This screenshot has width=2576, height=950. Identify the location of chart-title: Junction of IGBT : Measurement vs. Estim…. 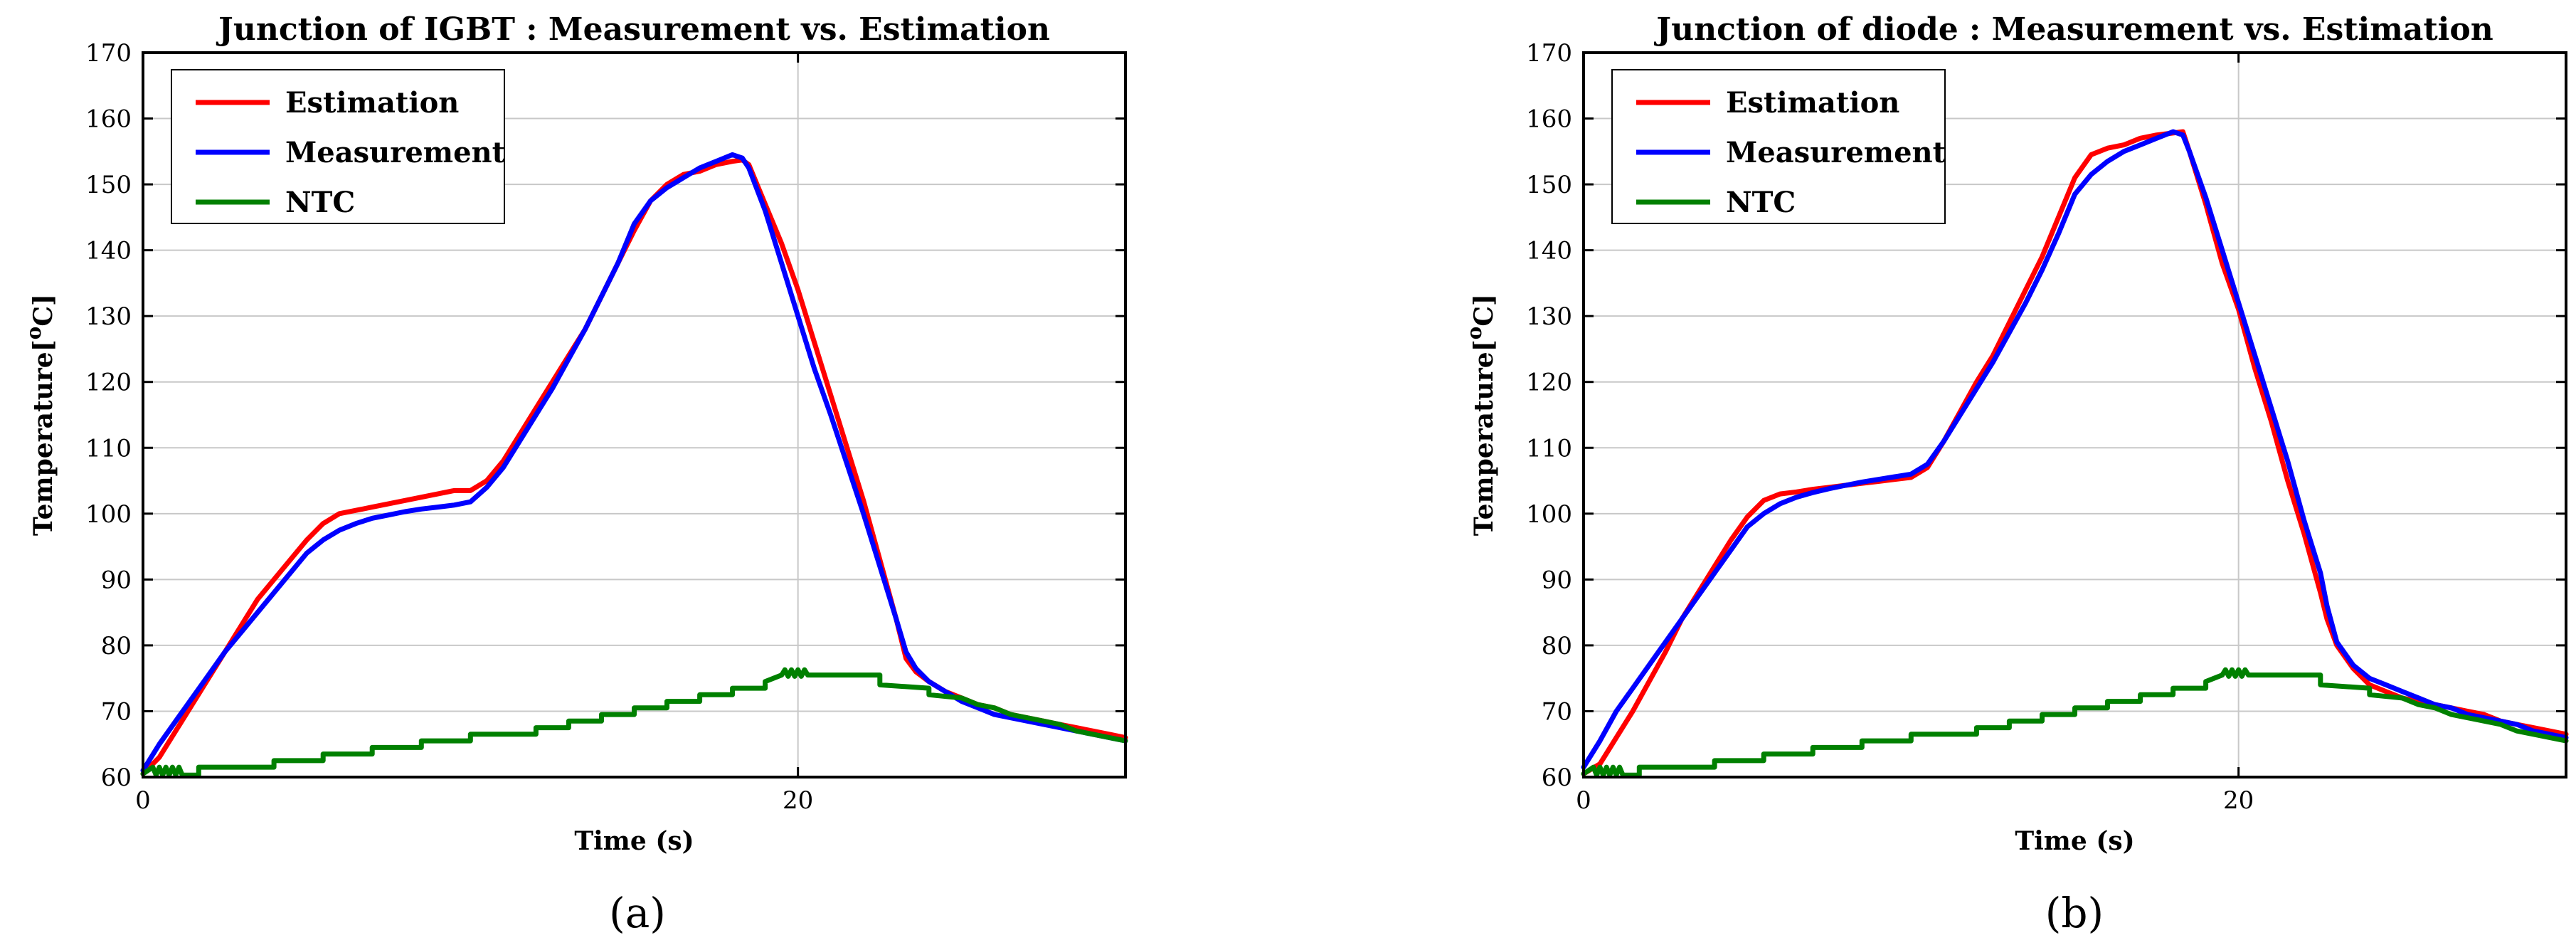
(633, 29).